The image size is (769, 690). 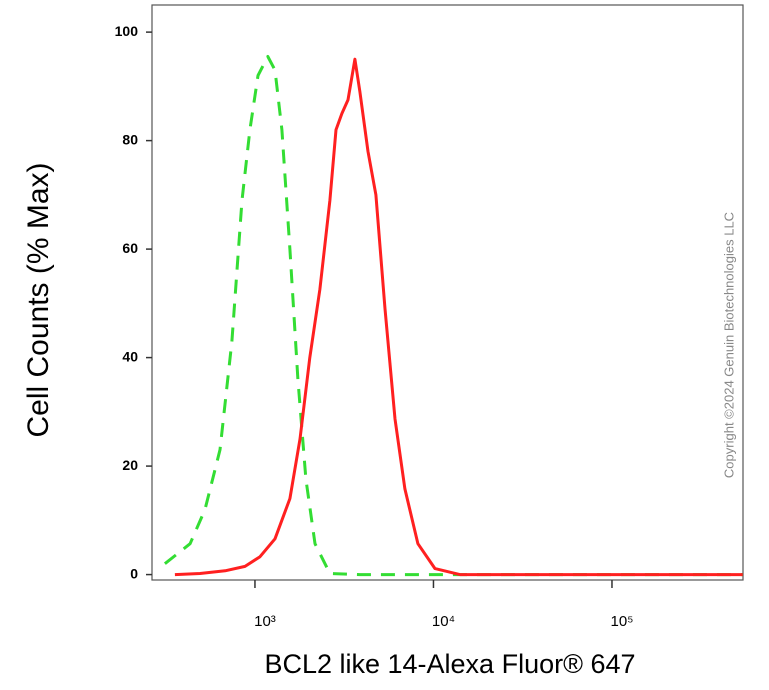 I want to click on x-axis-label: BCL2 like 14-Alexa Fluor® 647, so click(x=449, y=664).